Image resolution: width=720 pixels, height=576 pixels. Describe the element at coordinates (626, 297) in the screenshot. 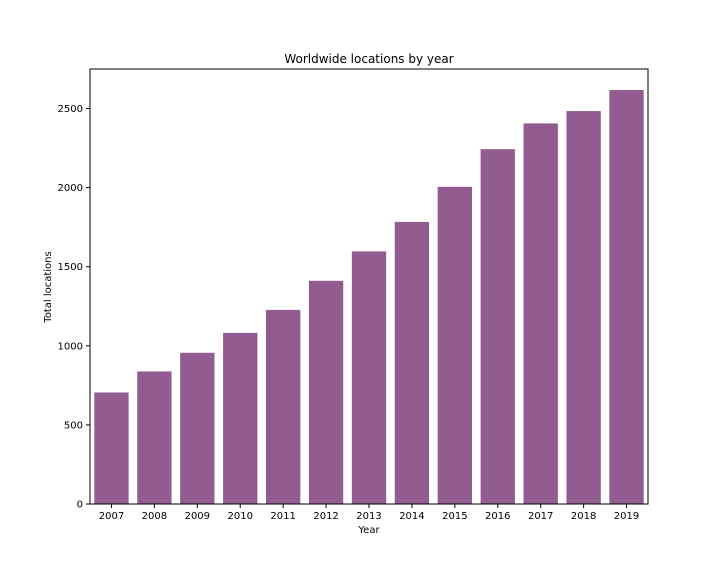

I see `bar-2019` at that location.